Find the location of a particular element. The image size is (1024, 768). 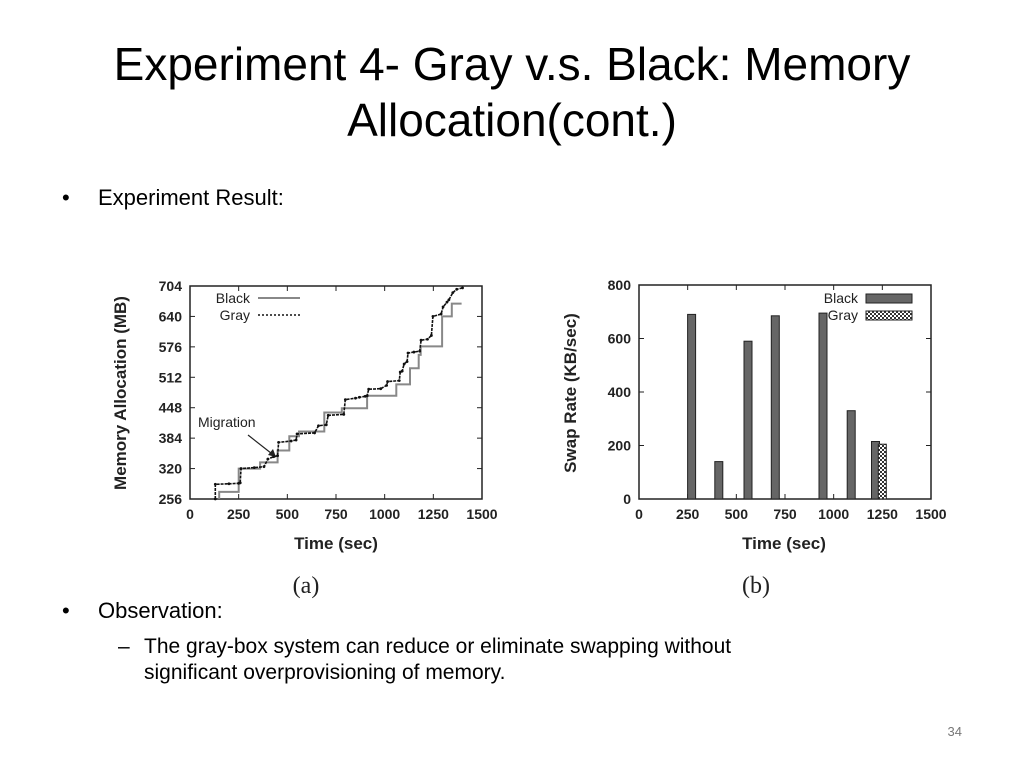

legend-a: Black Gray is located at coordinates (258, 306).